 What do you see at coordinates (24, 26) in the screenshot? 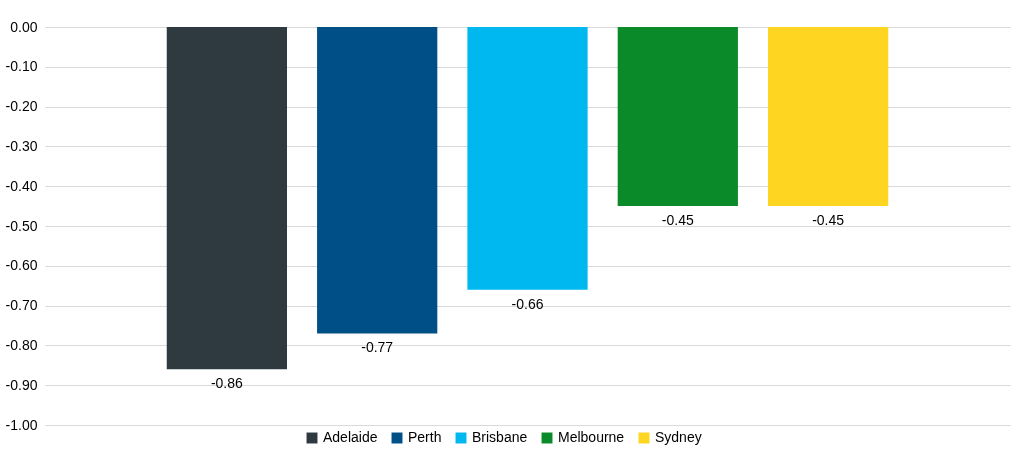
I see `y-tick-label: 0.00` at bounding box center [24, 26].